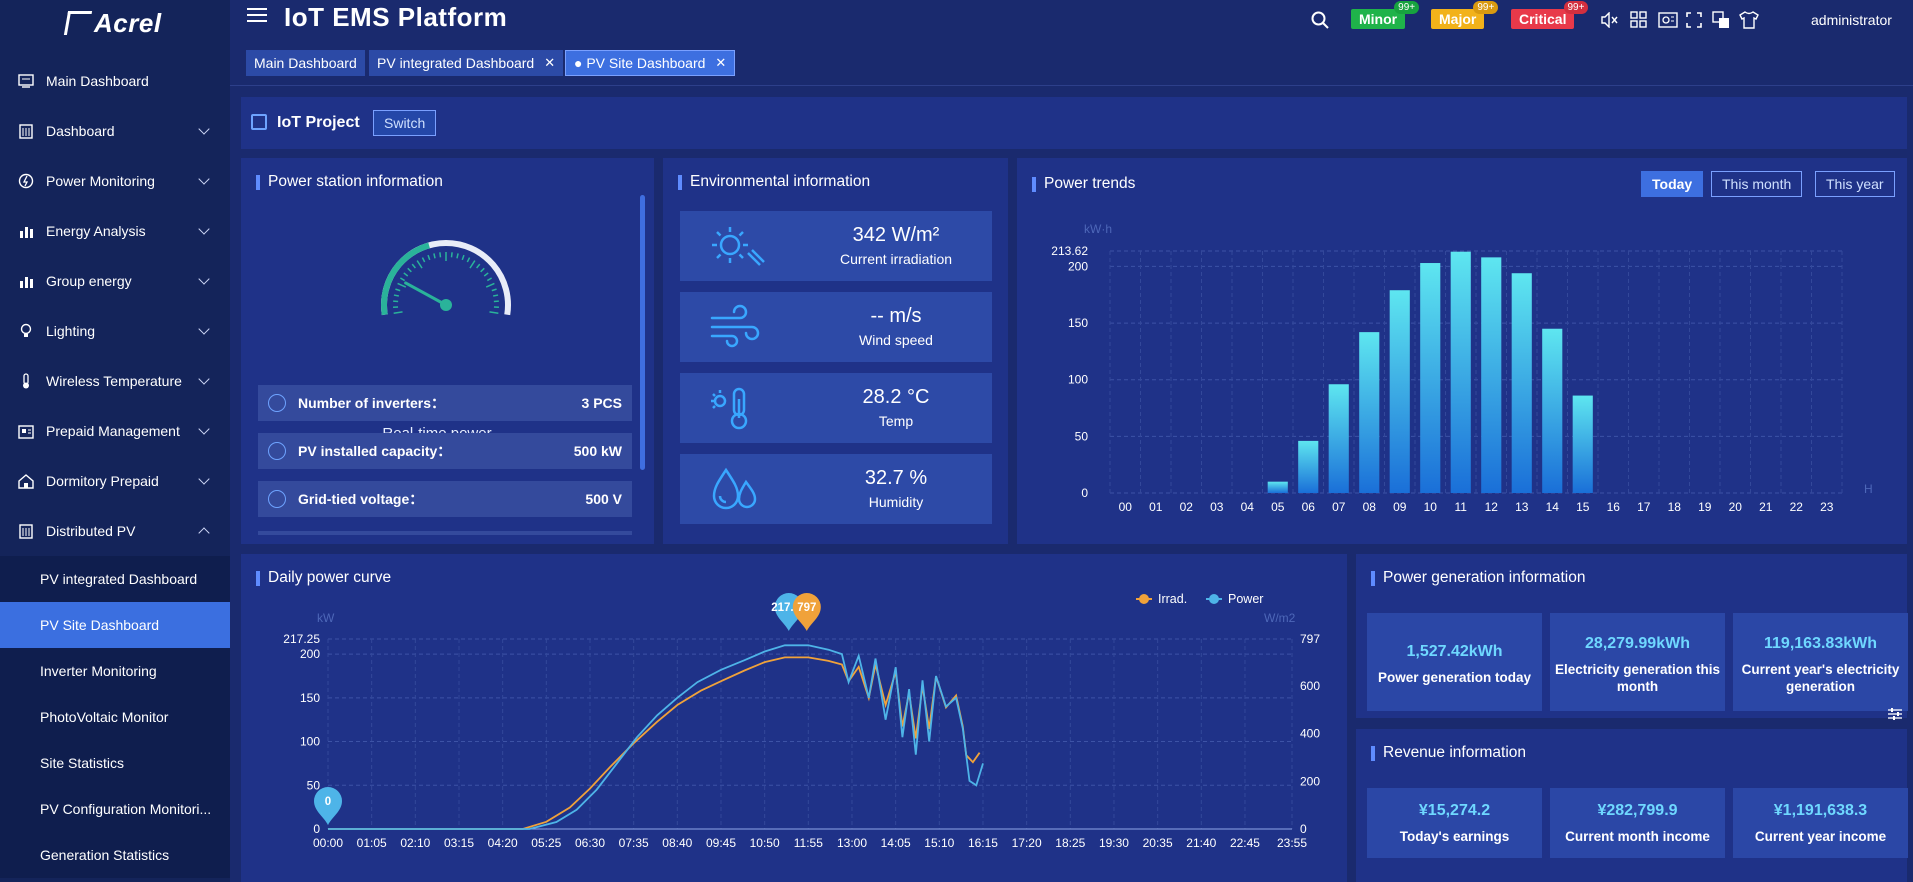 Image resolution: width=1913 pixels, height=882 pixels. Describe the element at coordinates (597, 451) in the screenshot. I see `info-value: 500 kW` at that location.